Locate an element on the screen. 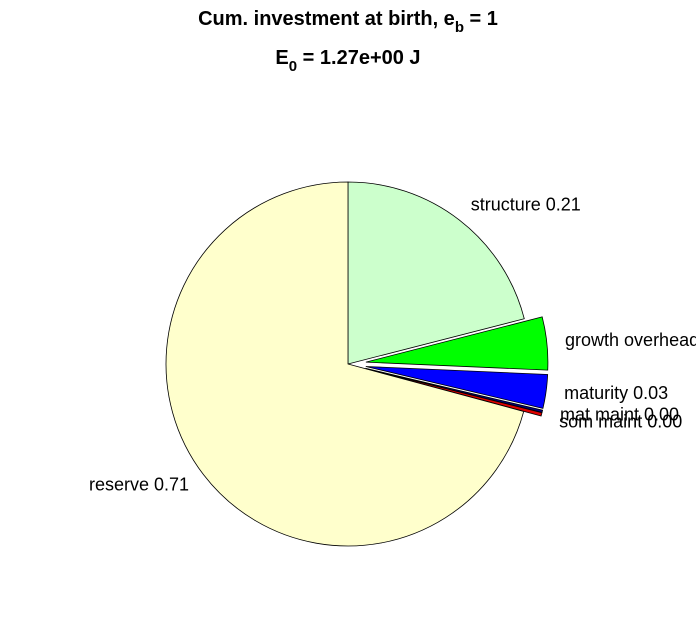 This screenshot has height=618, width=696. title-text: = 1 is located at coordinates (481, 19).